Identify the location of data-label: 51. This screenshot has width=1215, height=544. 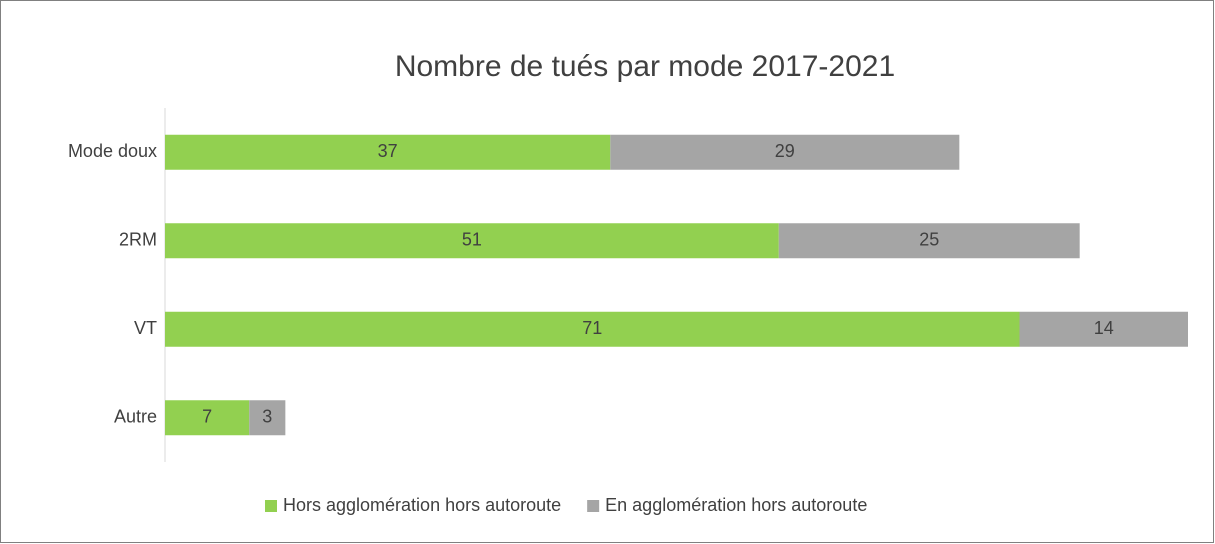
(472, 240).